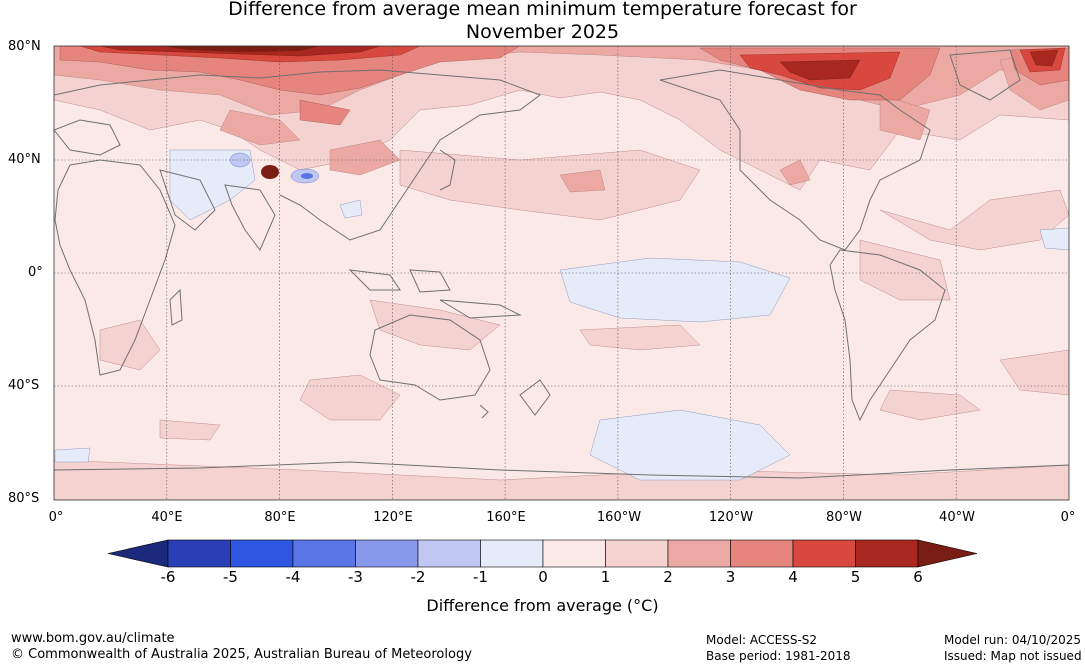 This screenshot has height=667, width=1085. Describe the element at coordinates (393, 517) in the screenshot. I see `lon-label-120e: 120°E` at that location.